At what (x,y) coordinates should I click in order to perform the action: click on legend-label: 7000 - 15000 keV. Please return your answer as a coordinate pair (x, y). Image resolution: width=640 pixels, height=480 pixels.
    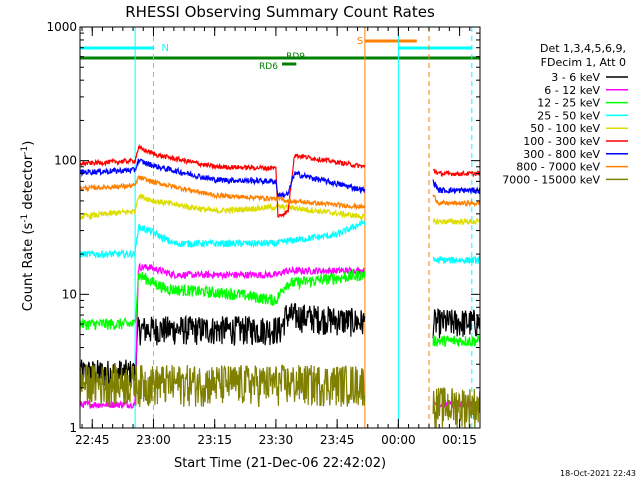
    Looking at the image, I should click on (551, 179).